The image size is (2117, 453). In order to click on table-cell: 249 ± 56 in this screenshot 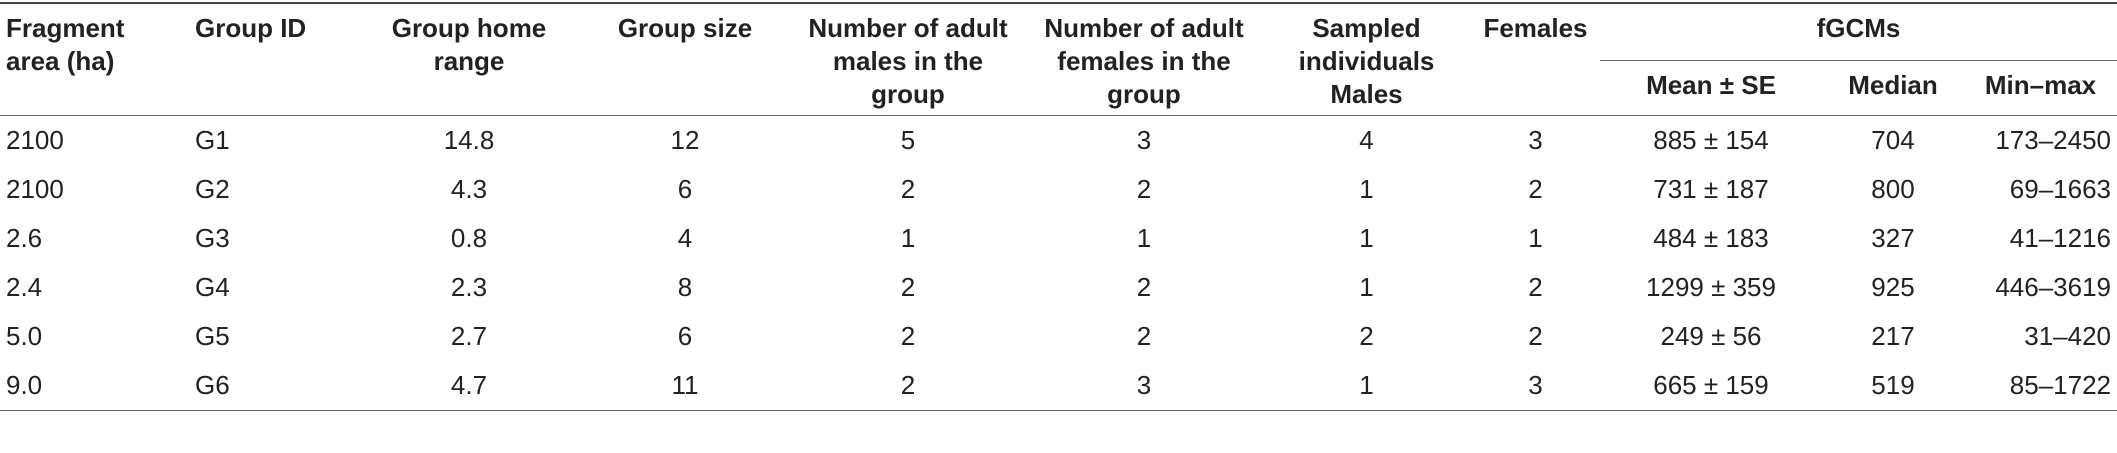, I will do `click(1711, 336)`.